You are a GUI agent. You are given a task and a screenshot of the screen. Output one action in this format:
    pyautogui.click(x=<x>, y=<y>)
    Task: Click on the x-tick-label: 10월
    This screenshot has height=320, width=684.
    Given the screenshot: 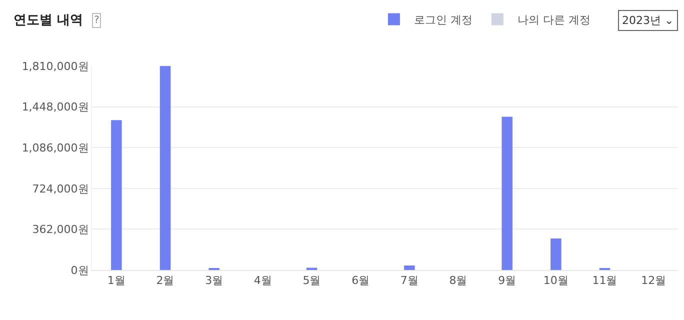 What is the action you would take?
    pyautogui.click(x=555, y=281)
    